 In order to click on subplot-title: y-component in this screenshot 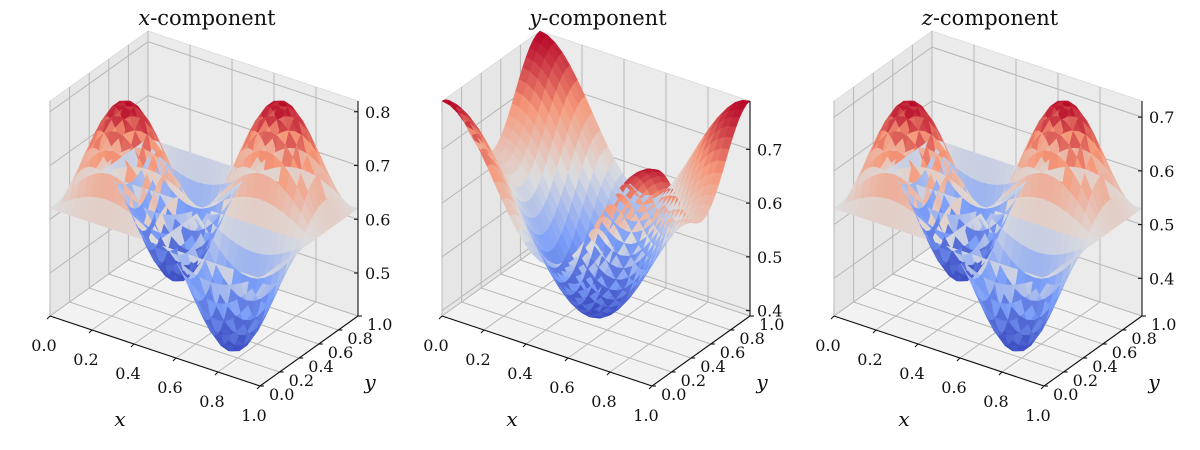, I will do `click(597, 18)`.